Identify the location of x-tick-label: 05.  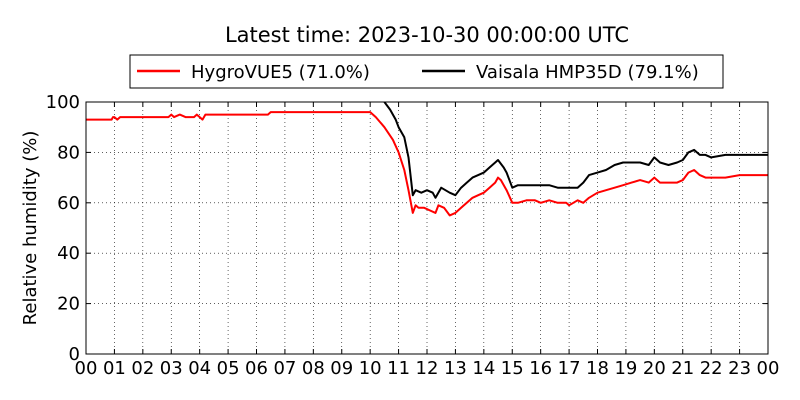
(228, 368).